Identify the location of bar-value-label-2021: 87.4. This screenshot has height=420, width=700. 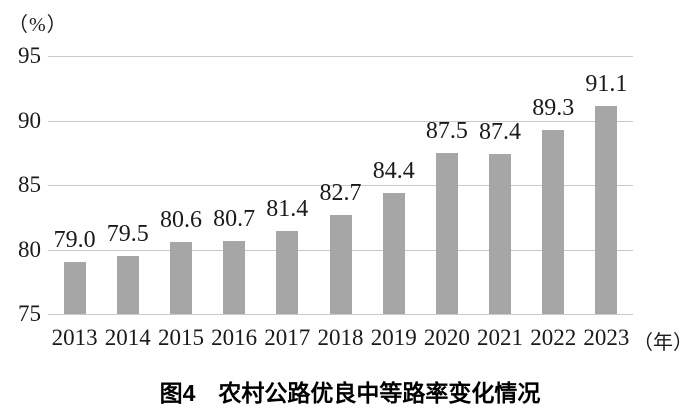
(500, 132).